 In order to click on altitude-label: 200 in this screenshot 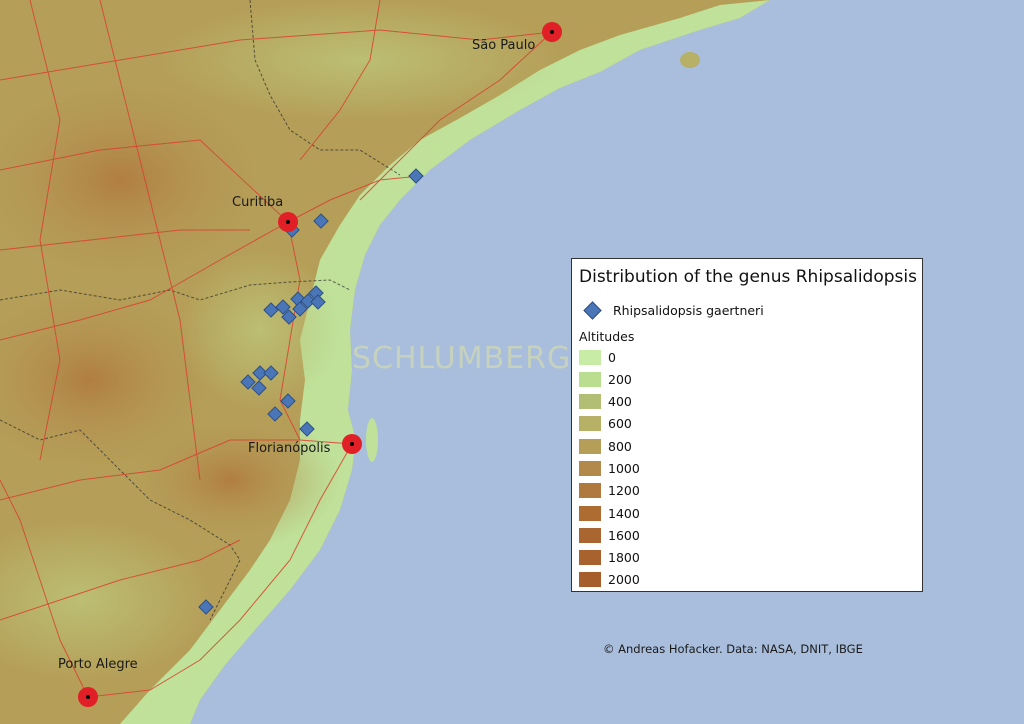, I will do `click(620, 379)`.